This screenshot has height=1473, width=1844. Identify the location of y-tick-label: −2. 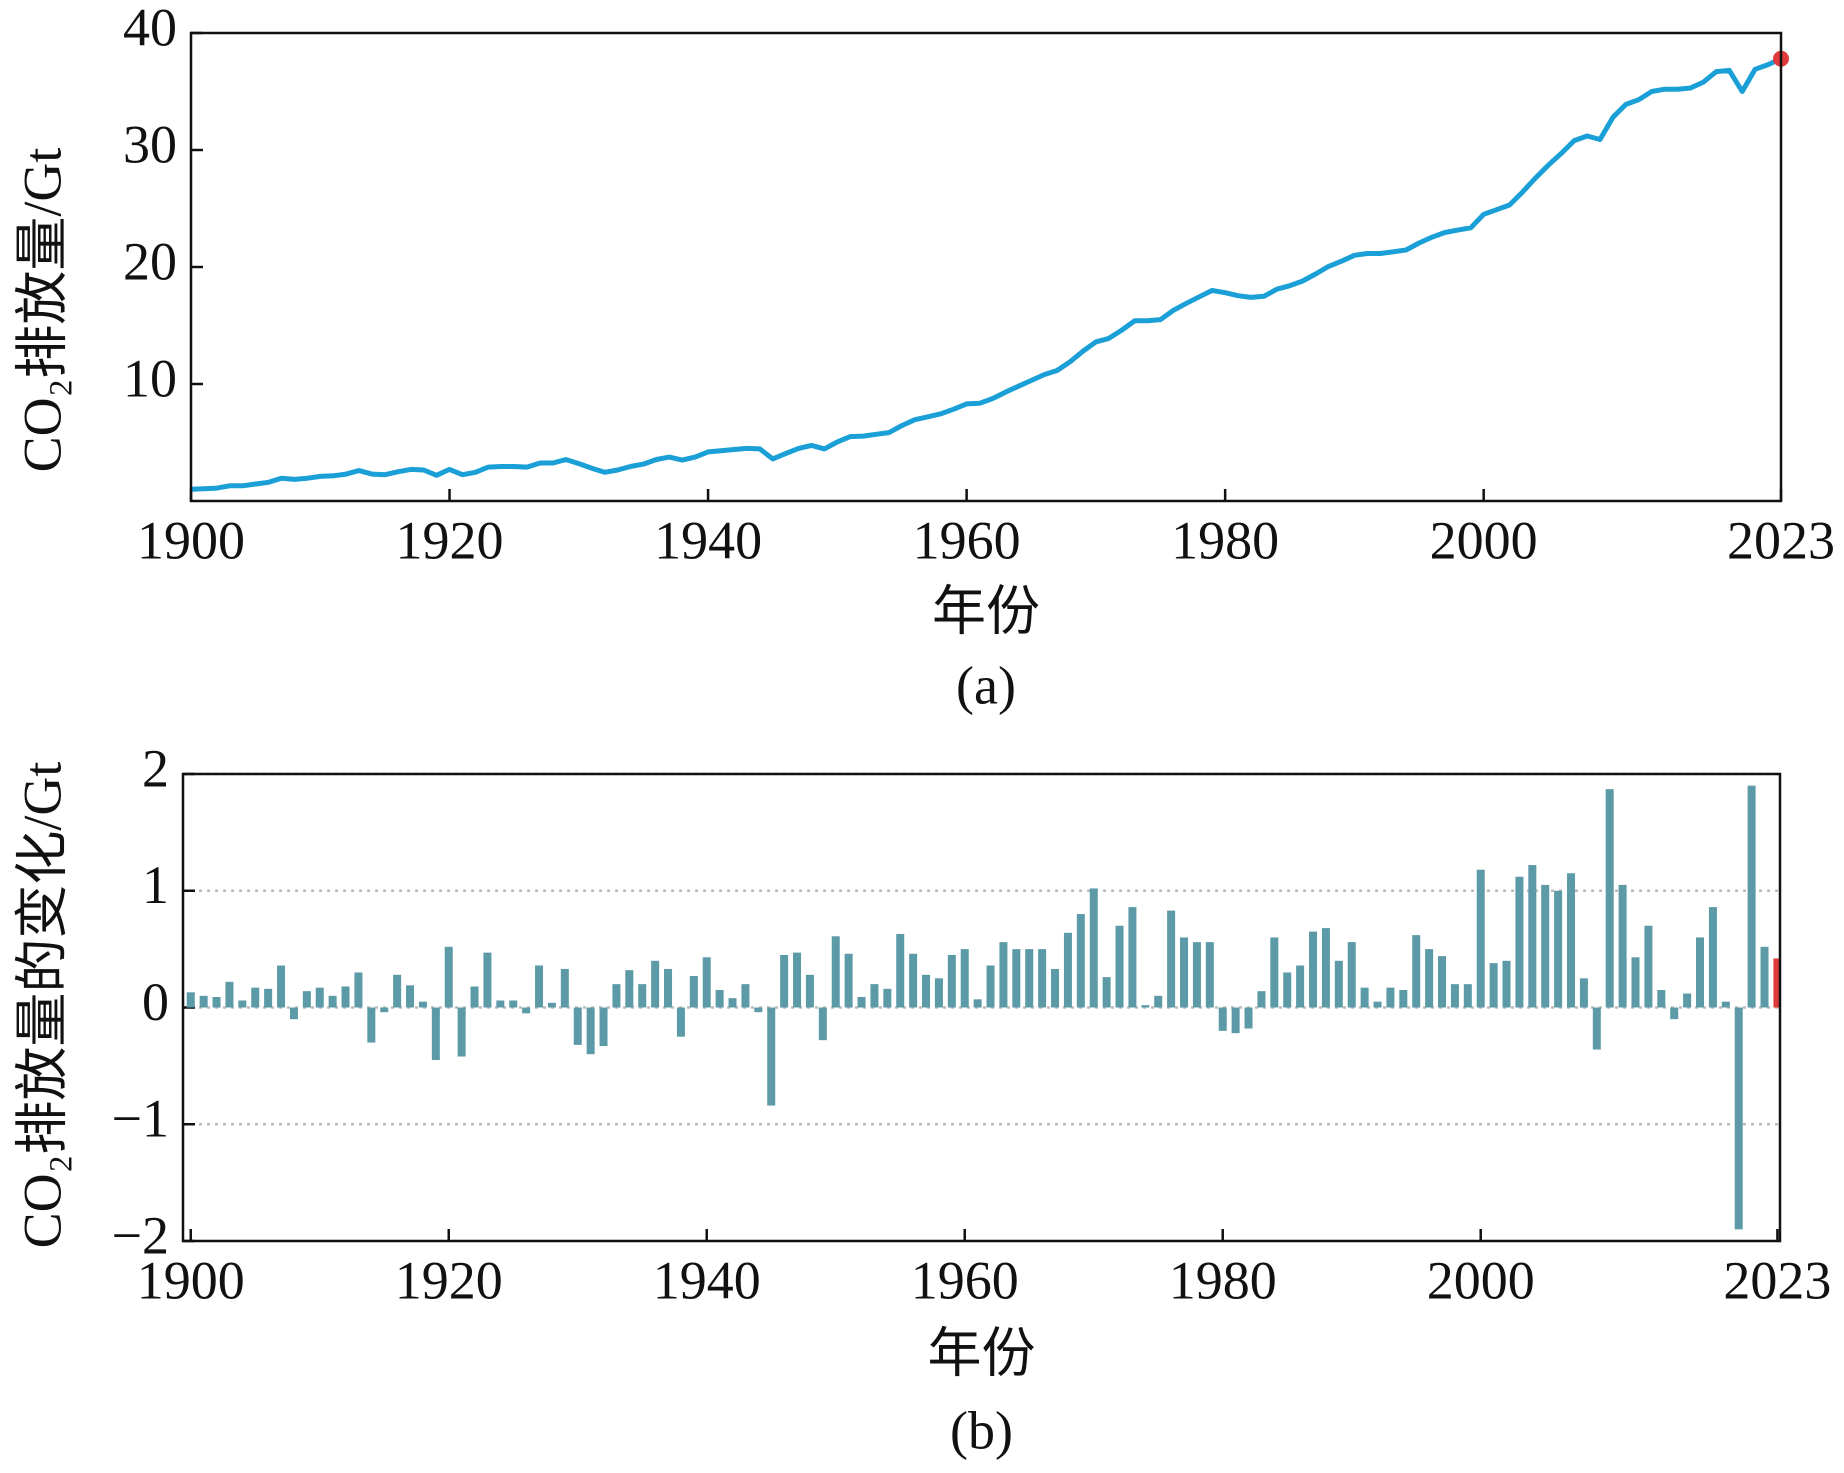
(140, 1235).